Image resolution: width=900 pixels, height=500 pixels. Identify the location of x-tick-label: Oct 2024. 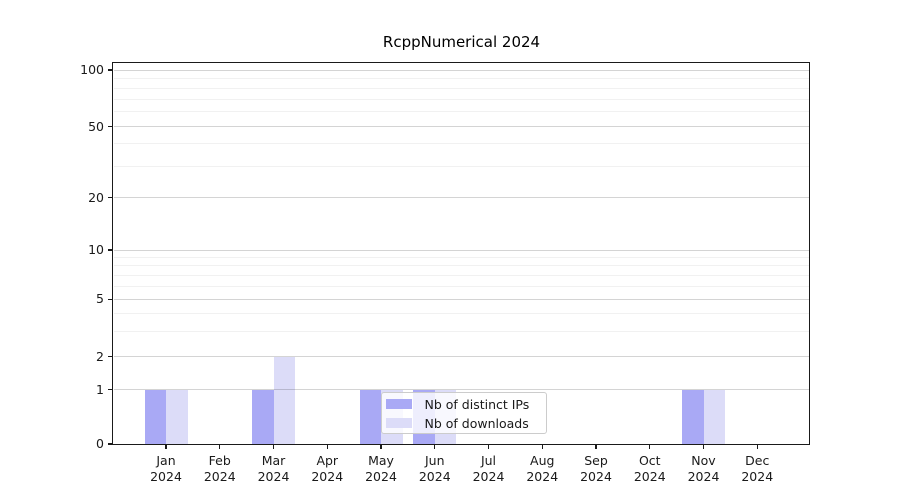
(650, 469).